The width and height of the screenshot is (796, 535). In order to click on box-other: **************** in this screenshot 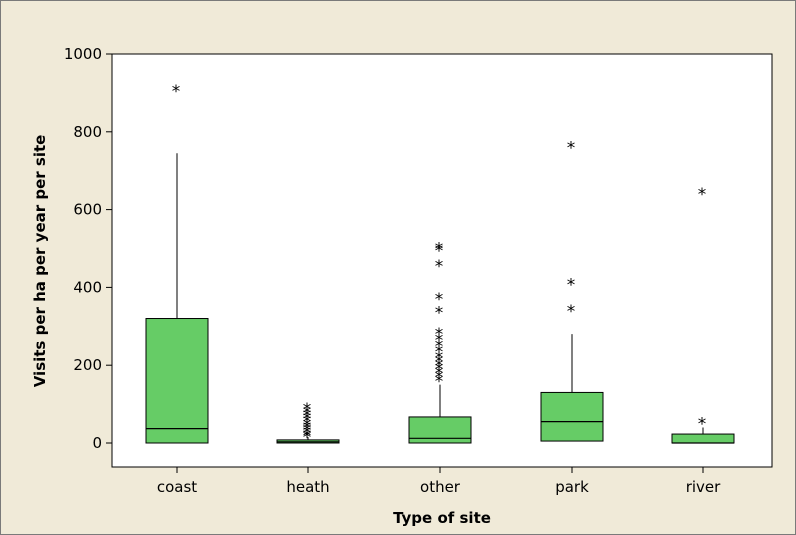, I will do `click(440, 342)`.